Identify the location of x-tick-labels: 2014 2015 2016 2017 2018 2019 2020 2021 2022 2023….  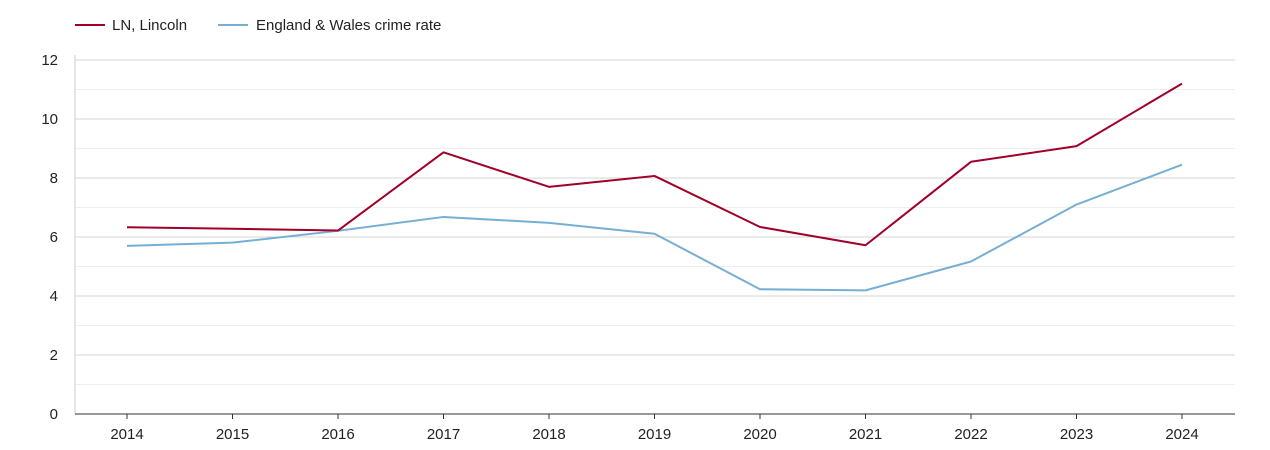
(654, 428).